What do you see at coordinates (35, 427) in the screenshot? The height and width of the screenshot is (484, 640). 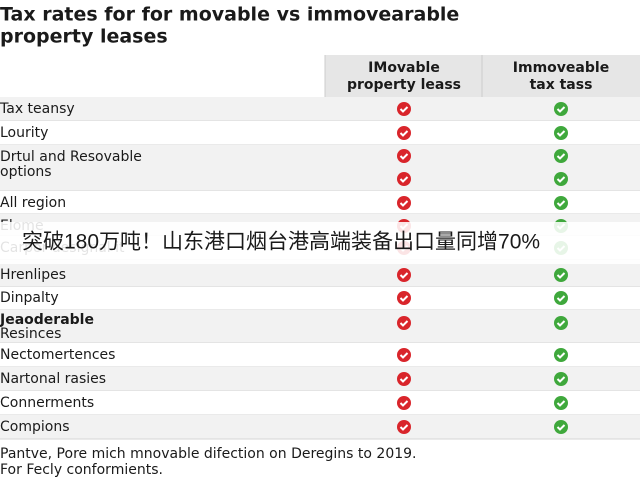 I see `row-label: Compions` at bounding box center [35, 427].